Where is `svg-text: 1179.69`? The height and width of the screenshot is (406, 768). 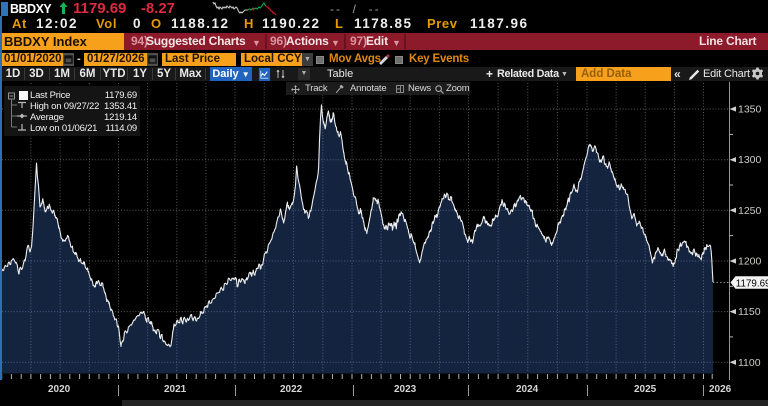 svg-text: 1179.69 is located at coordinates (752, 283).